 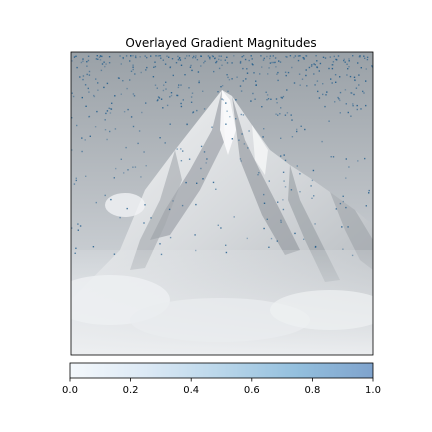 I want to click on colorbar-tick-label: 0.6, so click(x=252, y=390).